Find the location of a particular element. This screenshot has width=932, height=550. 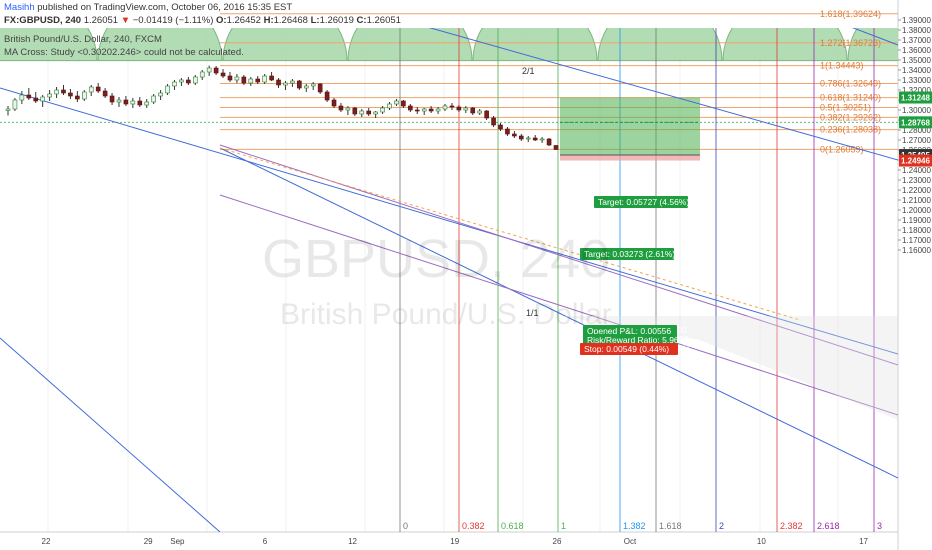

price-tag-0: 1.31248 is located at coordinates (915, 97).